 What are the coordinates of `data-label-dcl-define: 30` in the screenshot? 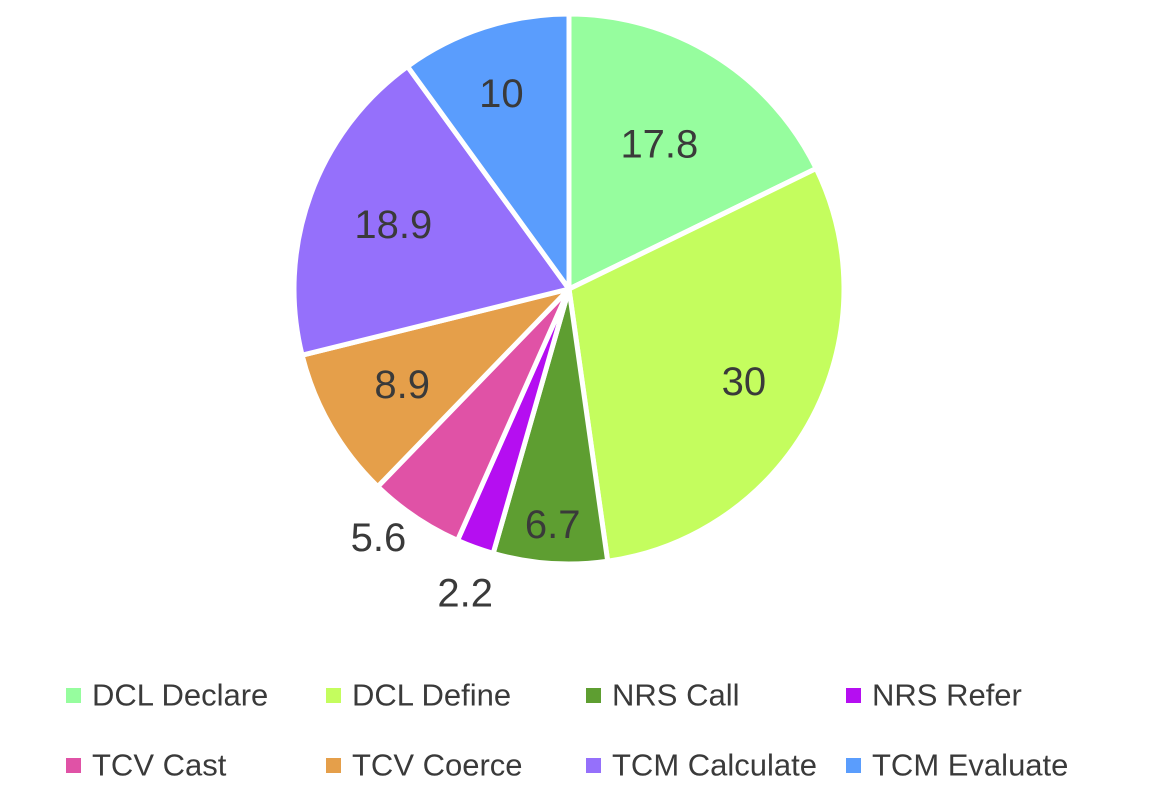 It's located at (744, 382).